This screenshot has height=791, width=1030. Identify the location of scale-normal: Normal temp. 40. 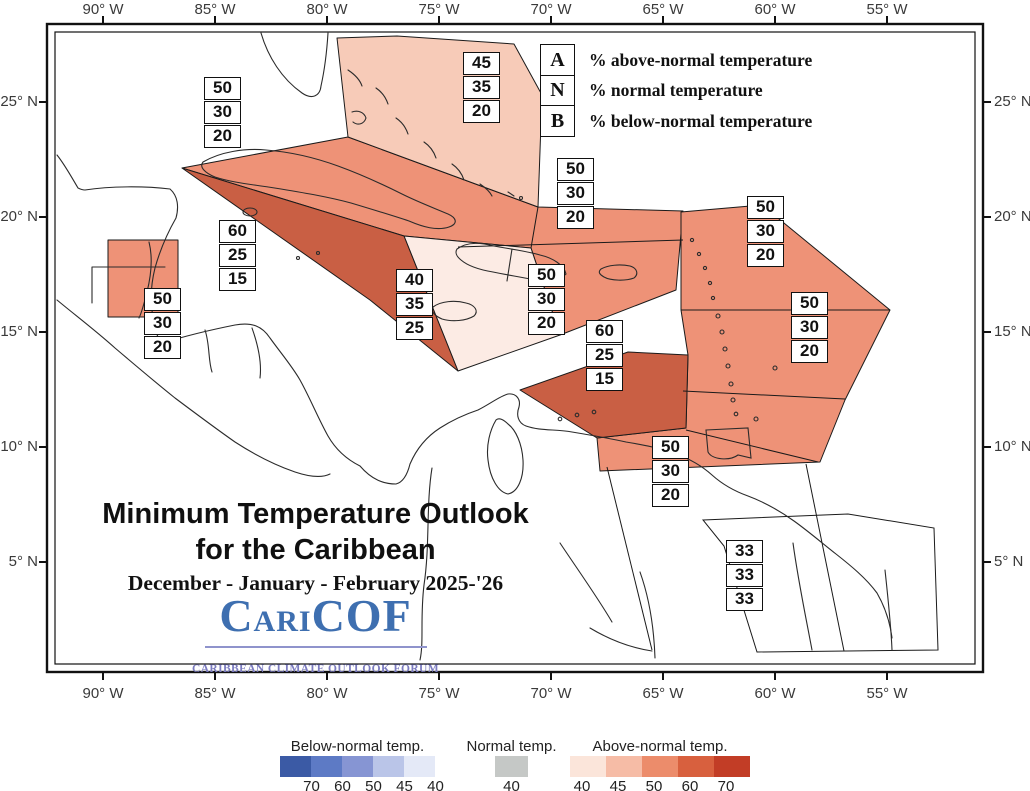
(511, 764).